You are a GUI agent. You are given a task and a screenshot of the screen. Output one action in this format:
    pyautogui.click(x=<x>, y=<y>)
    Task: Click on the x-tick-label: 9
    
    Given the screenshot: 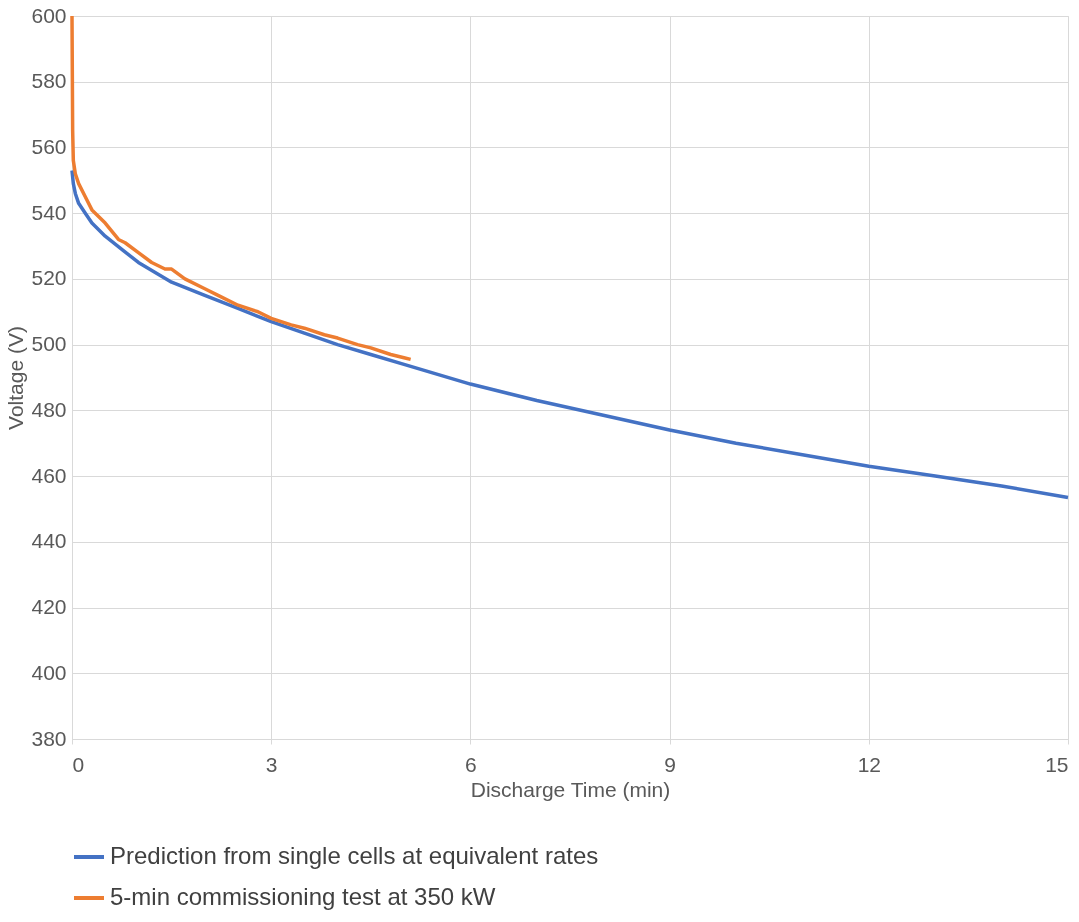 What is the action you would take?
    pyautogui.click(x=670, y=764)
    